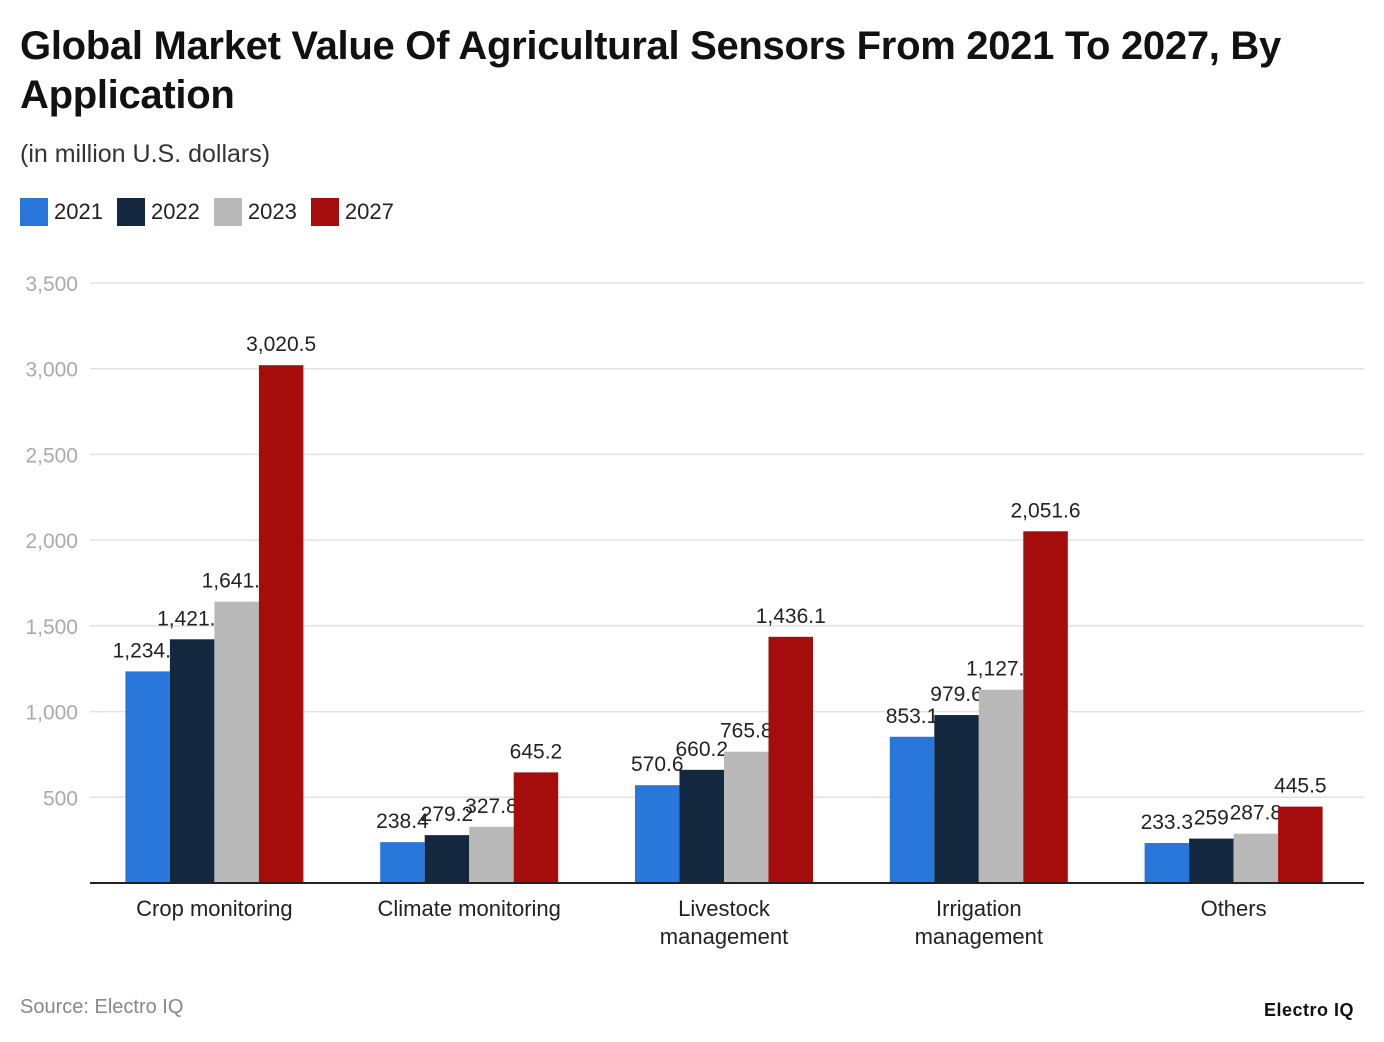 The height and width of the screenshot is (1042, 1384). What do you see at coordinates (746, 731) in the screenshot?
I see `data-label: 765.8` at bounding box center [746, 731].